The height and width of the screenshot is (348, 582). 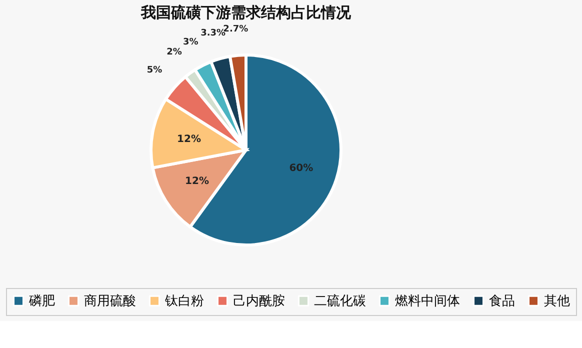 I want to click on chart-title: 我国硫磺下游需求结构占比情况, so click(x=246, y=12).